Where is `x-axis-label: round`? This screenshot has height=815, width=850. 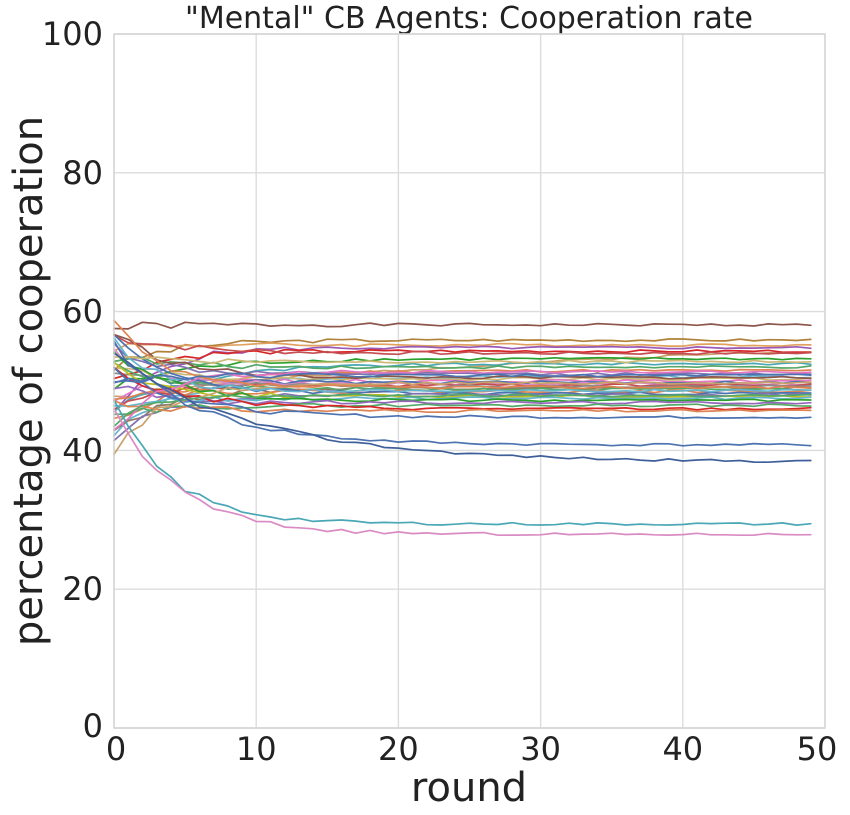
x-axis-label: round is located at coordinates (469, 788).